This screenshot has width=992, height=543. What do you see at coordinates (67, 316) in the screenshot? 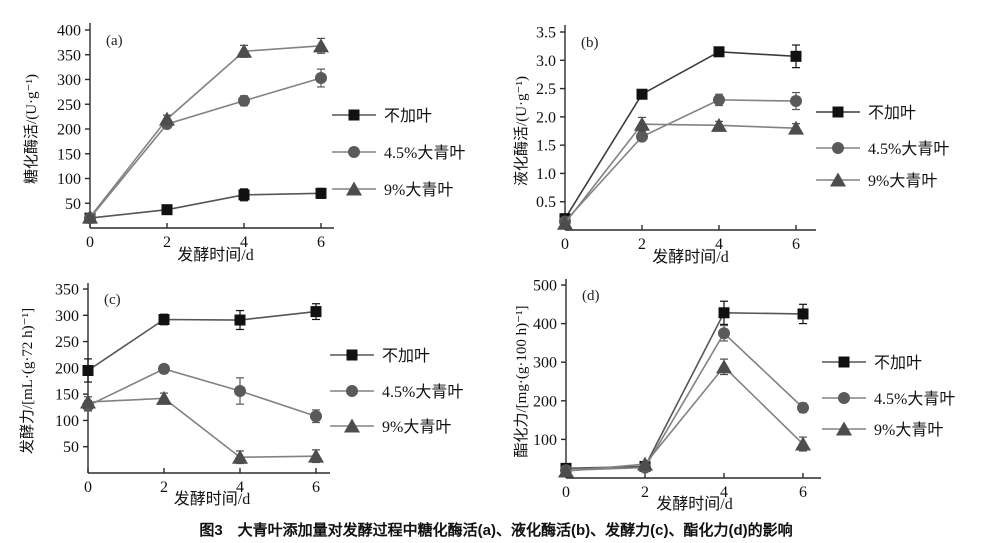
I see `y-tick-label: 300` at bounding box center [67, 316].